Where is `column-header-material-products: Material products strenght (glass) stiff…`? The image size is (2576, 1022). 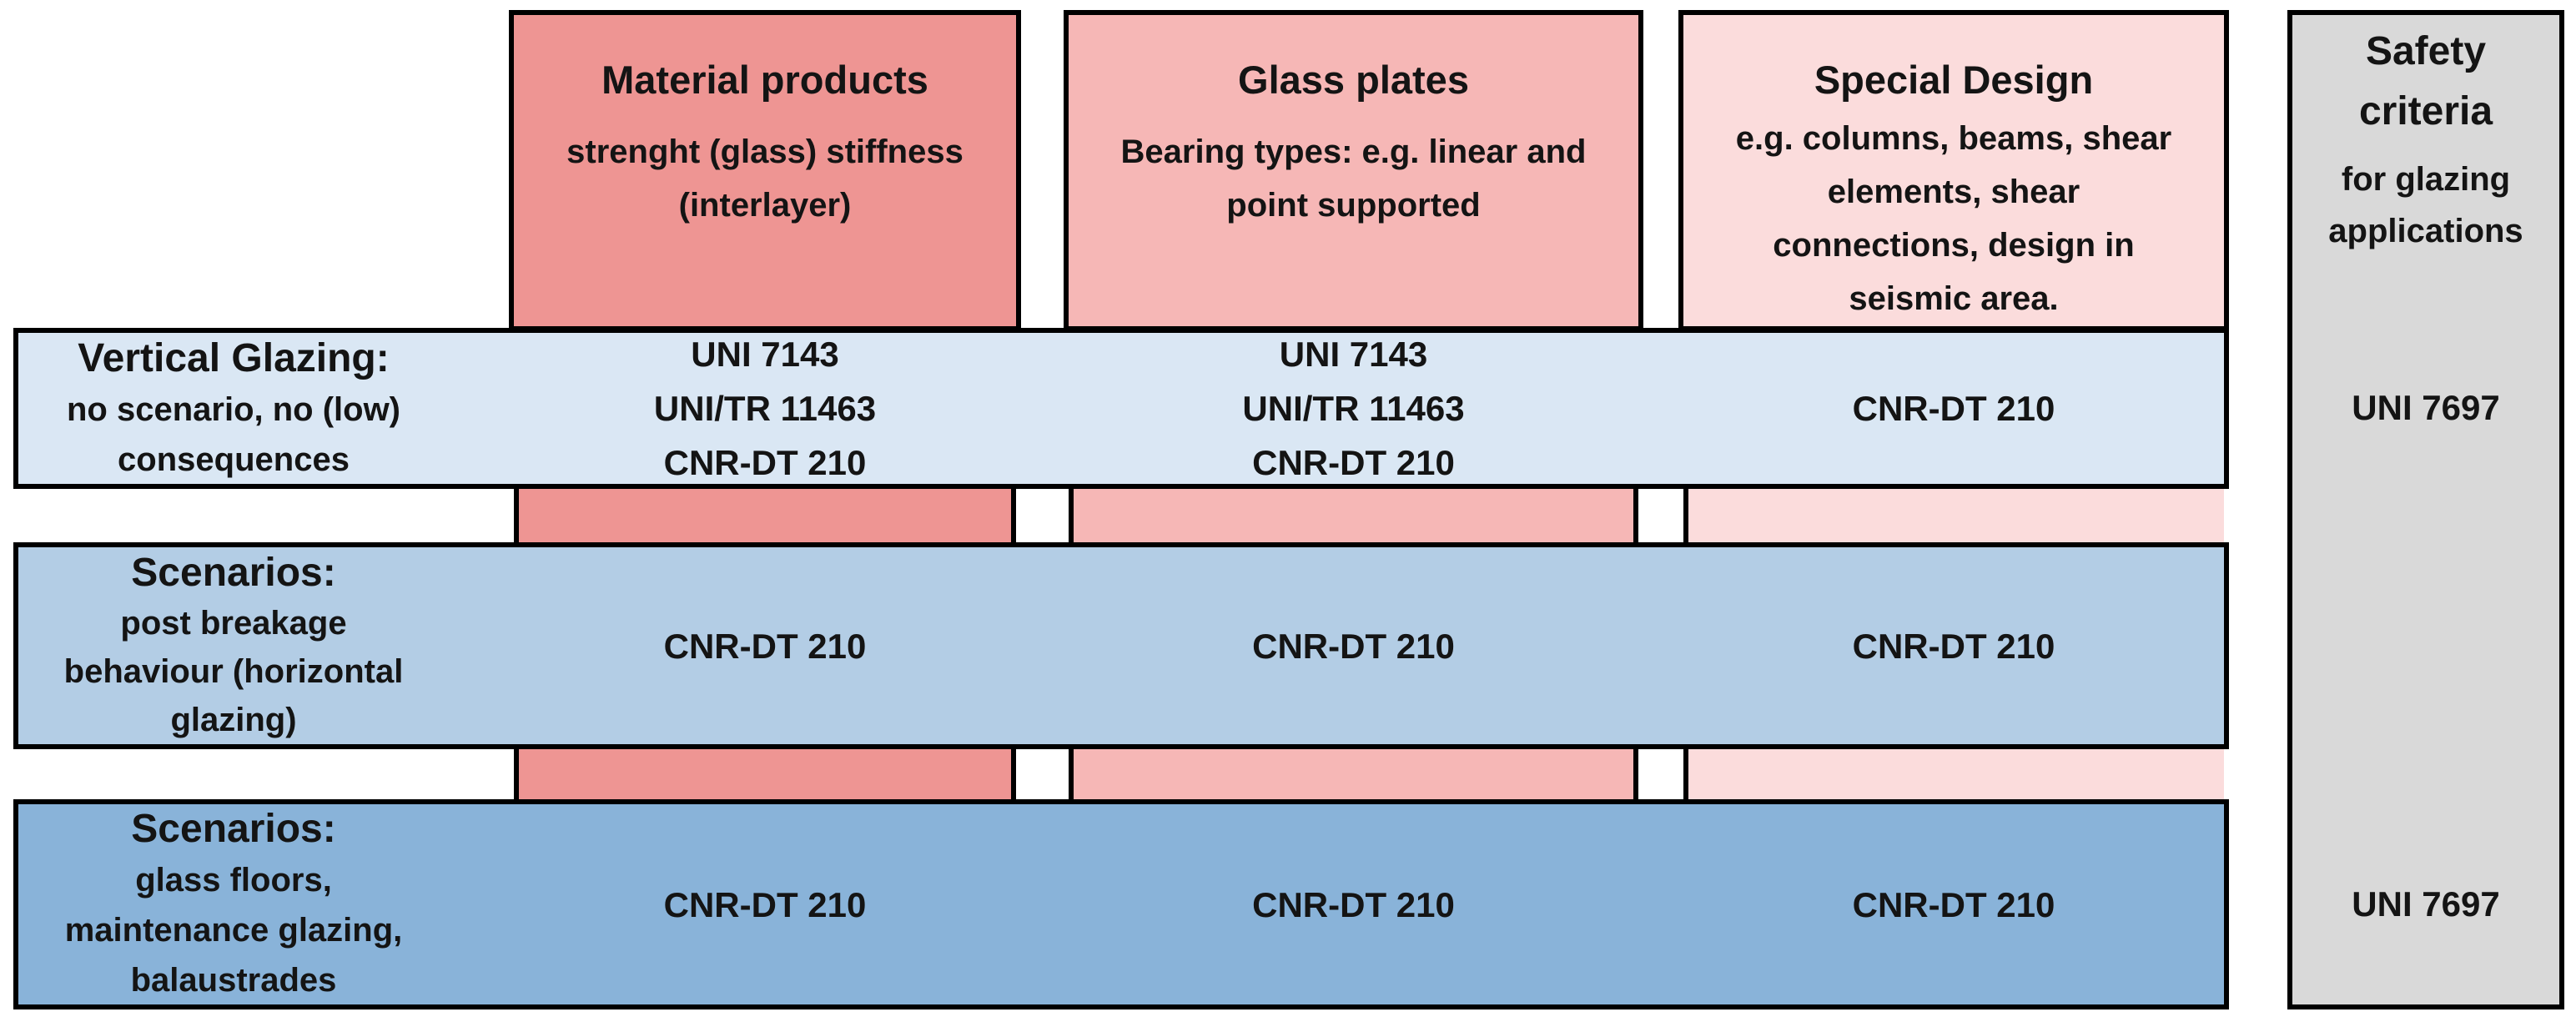
column-header-material-products: Material products strenght (glass) stiff… is located at coordinates (765, 170).